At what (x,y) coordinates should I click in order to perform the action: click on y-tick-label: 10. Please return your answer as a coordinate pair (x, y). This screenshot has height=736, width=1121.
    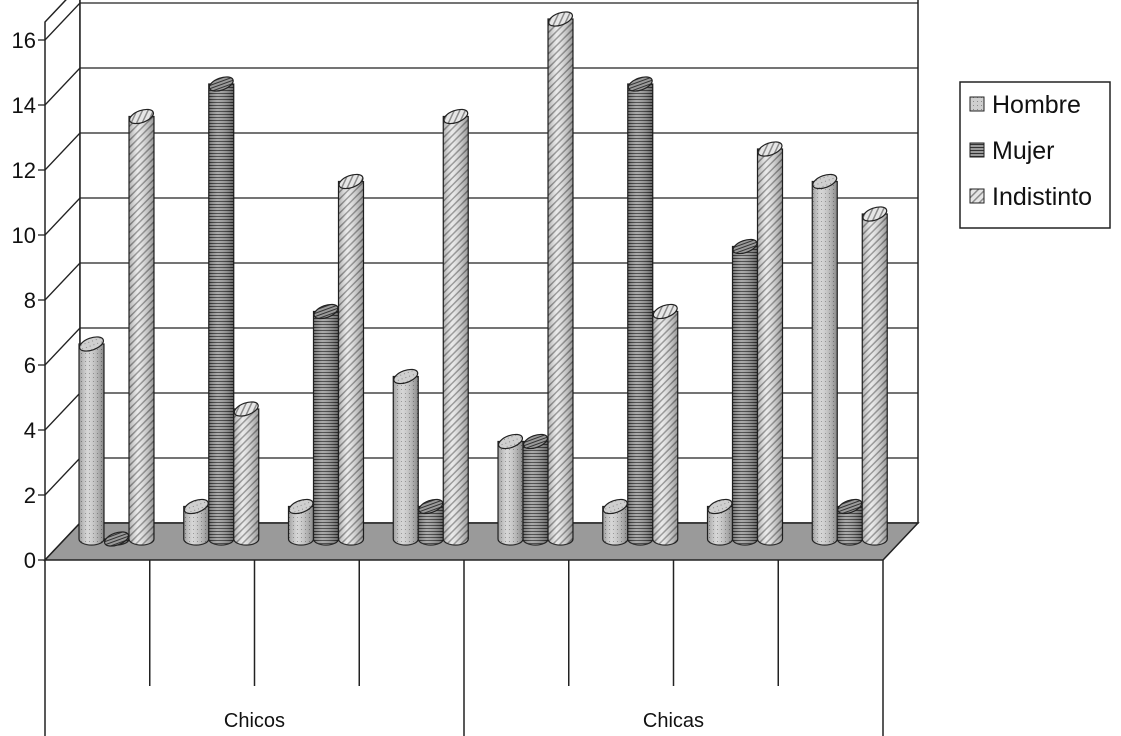
    Looking at the image, I should click on (24, 235).